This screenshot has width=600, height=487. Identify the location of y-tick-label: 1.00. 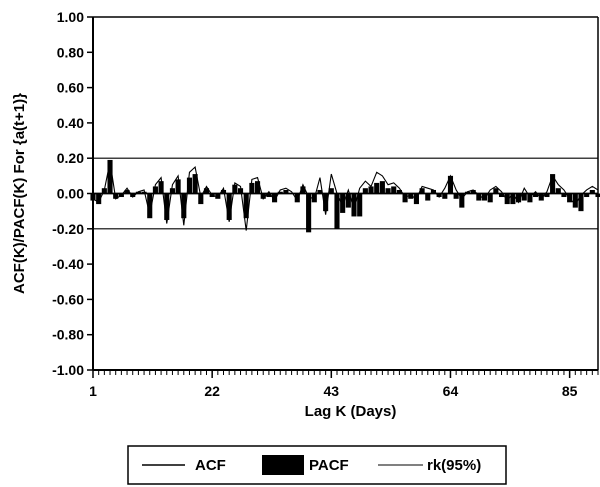
(70, 17).